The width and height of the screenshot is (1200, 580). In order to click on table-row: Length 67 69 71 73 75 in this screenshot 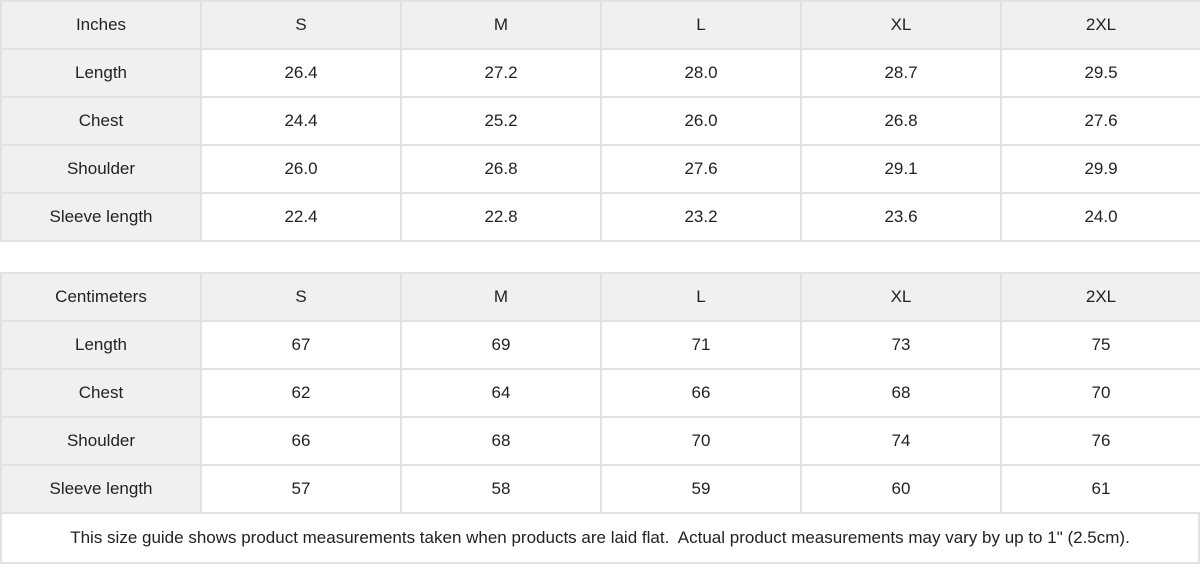, I will do `click(600, 345)`.